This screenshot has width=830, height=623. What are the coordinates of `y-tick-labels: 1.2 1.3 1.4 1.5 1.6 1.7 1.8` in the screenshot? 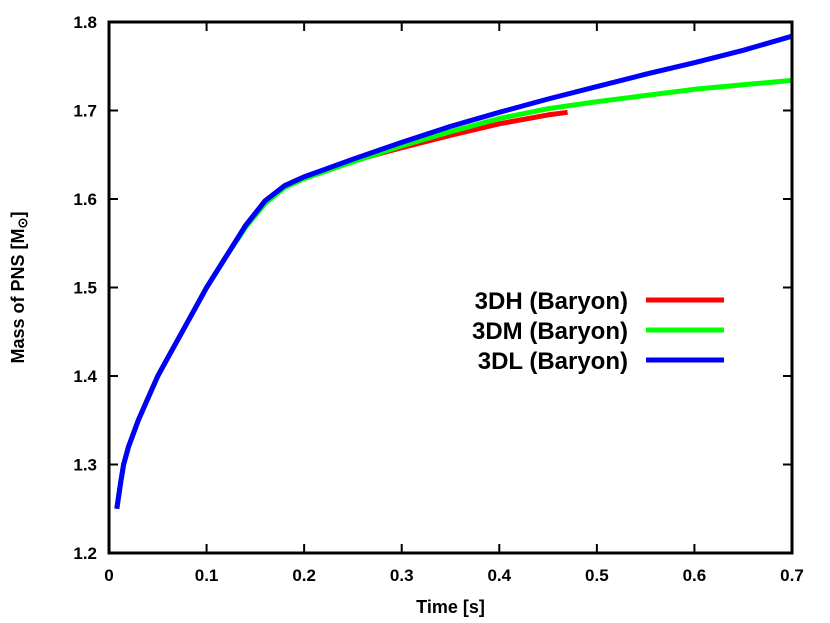 It's located at (85, 288).